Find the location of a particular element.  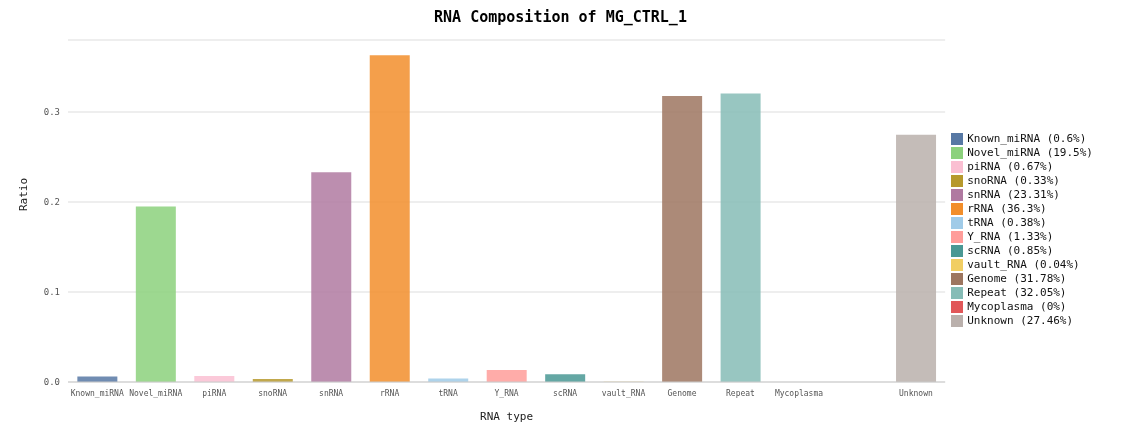

legend-label: Unknown (27.46%) is located at coordinates (1020, 320).